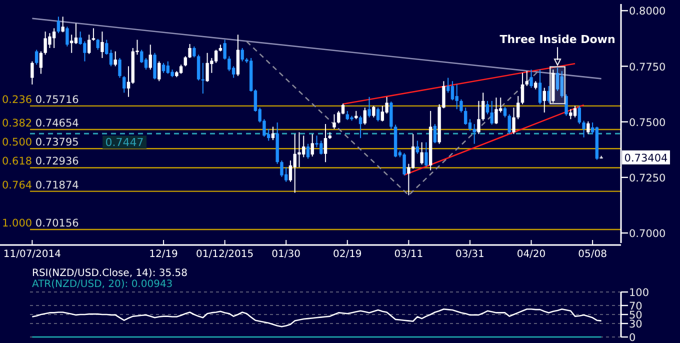 Image resolution: width=680 pixels, height=343 pixels. I want to click on x-tick-label: 12/19, so click(163, 254).